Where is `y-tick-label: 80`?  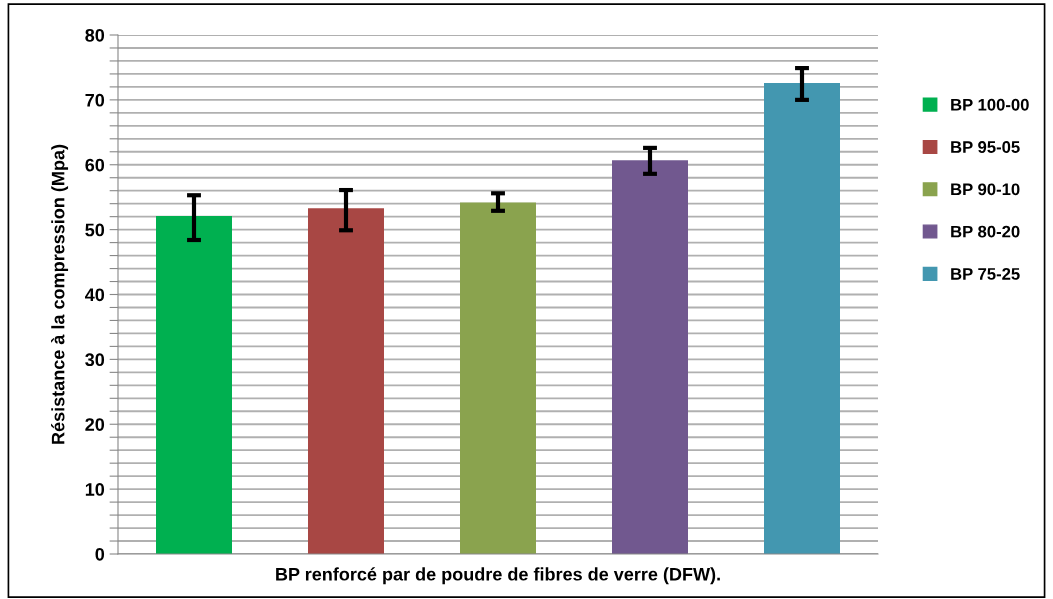 y-tick-label: 80 is located at coordinates (95, 35).